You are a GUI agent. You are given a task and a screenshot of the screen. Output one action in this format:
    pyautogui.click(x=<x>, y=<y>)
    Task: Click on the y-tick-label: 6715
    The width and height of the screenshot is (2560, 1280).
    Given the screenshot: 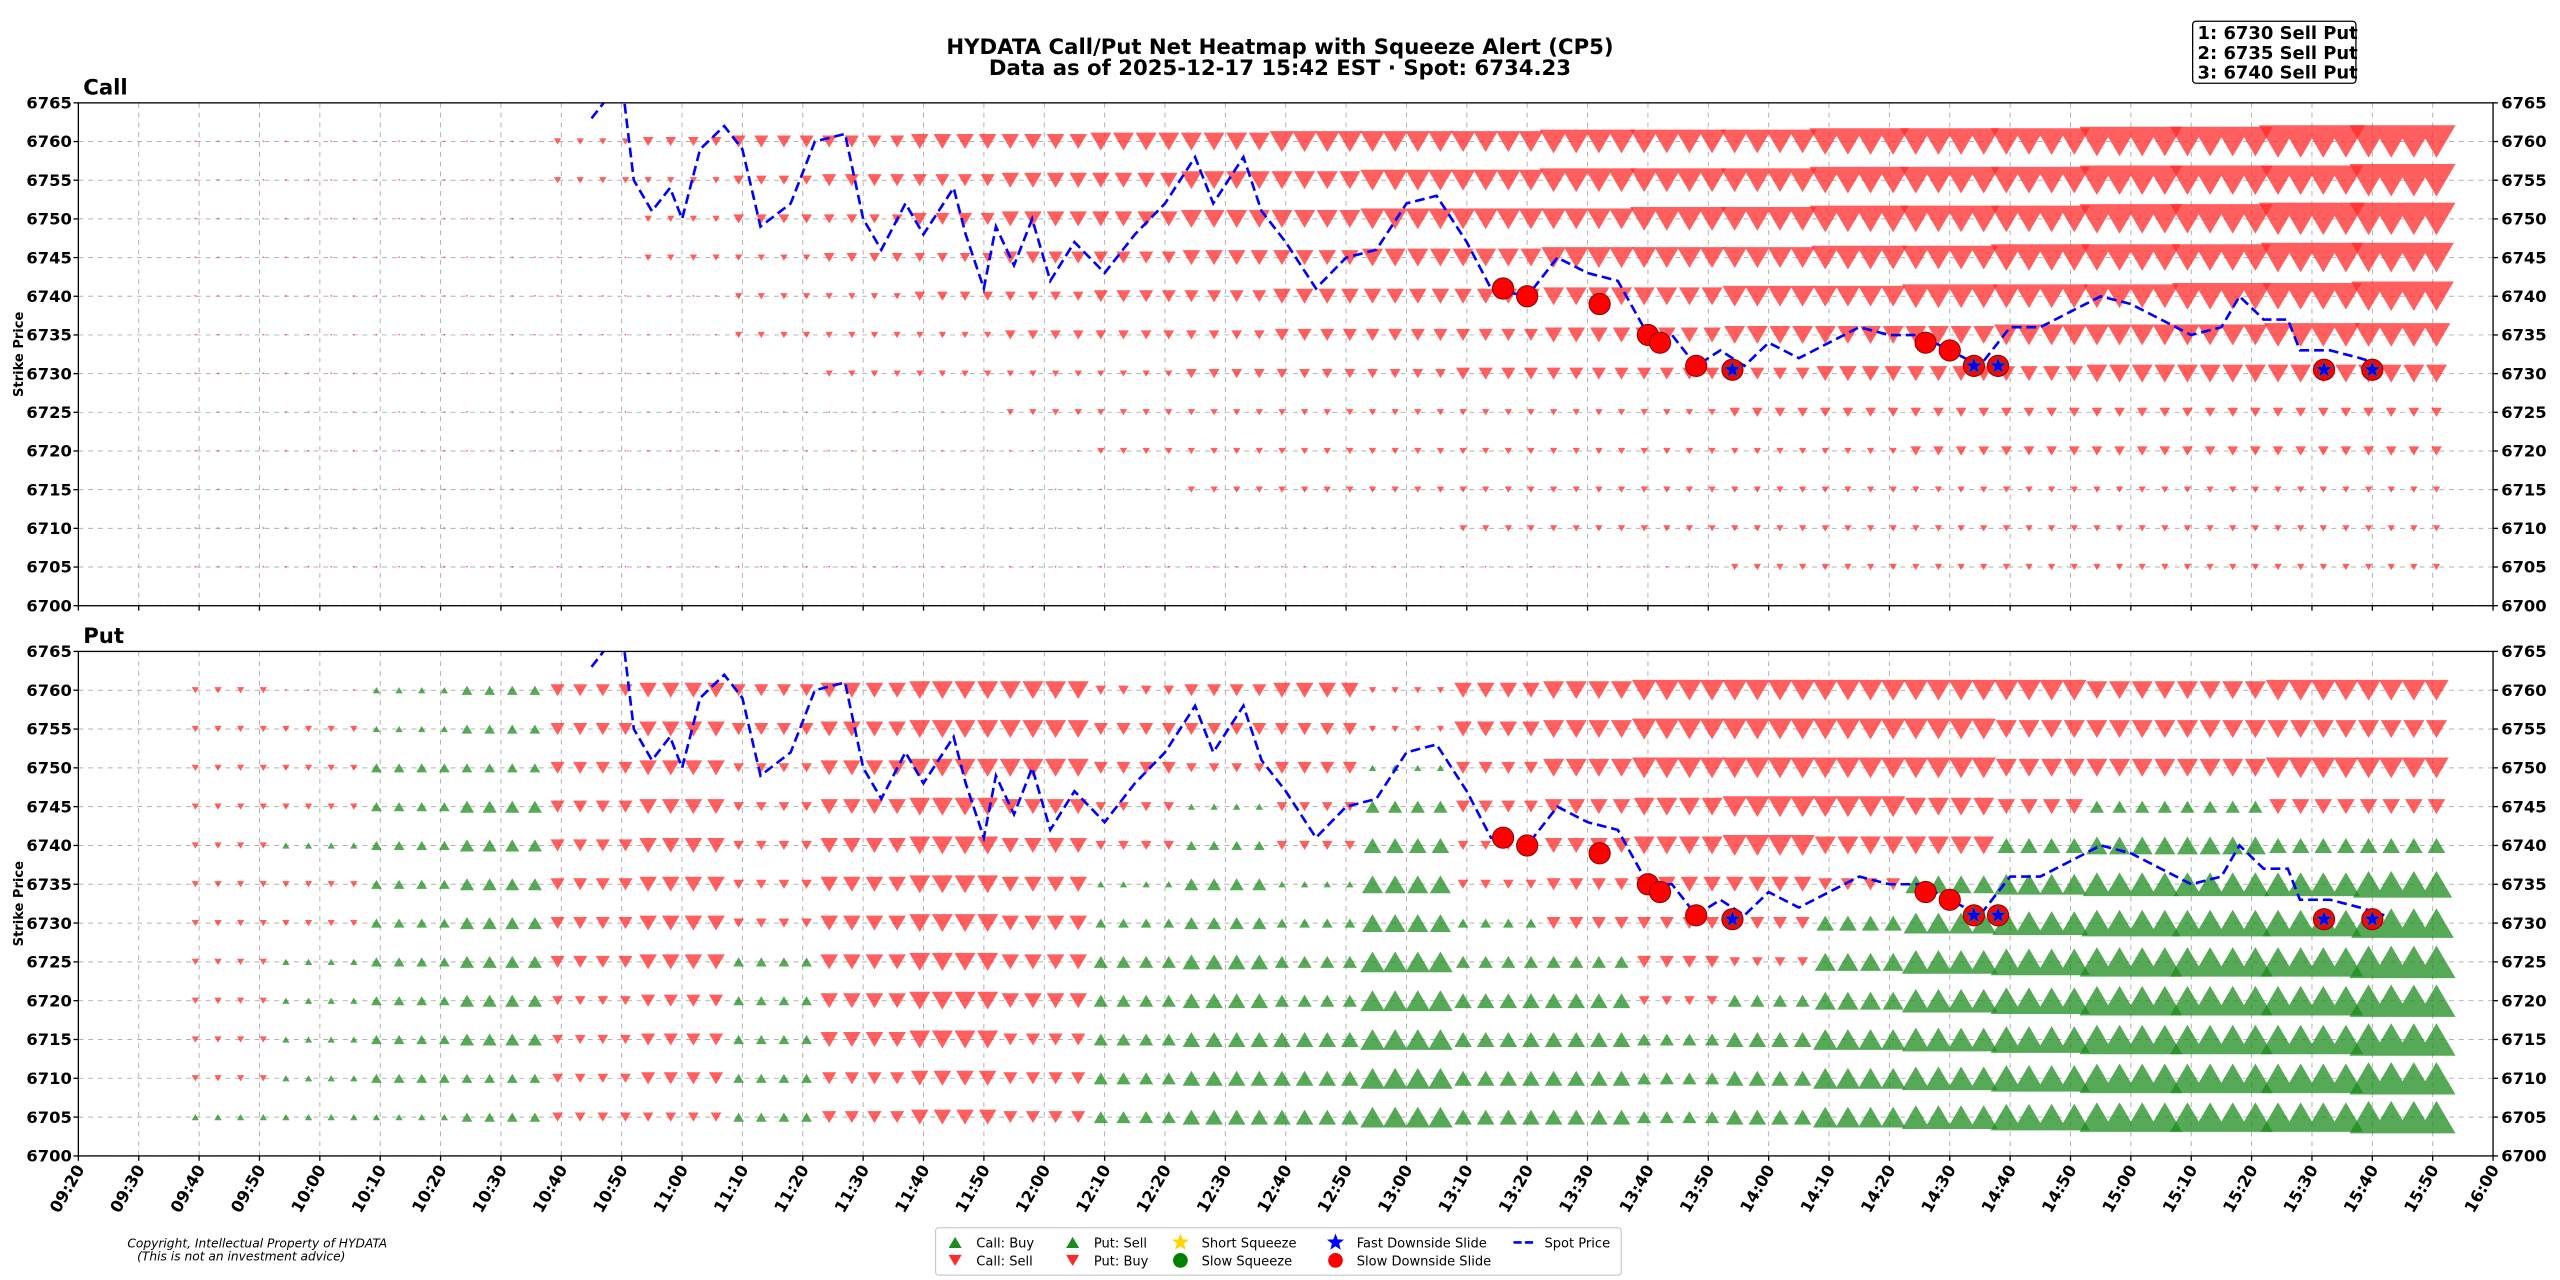 What is the action you would take?
    pyautogui.click(x=2523, y=1039)
    